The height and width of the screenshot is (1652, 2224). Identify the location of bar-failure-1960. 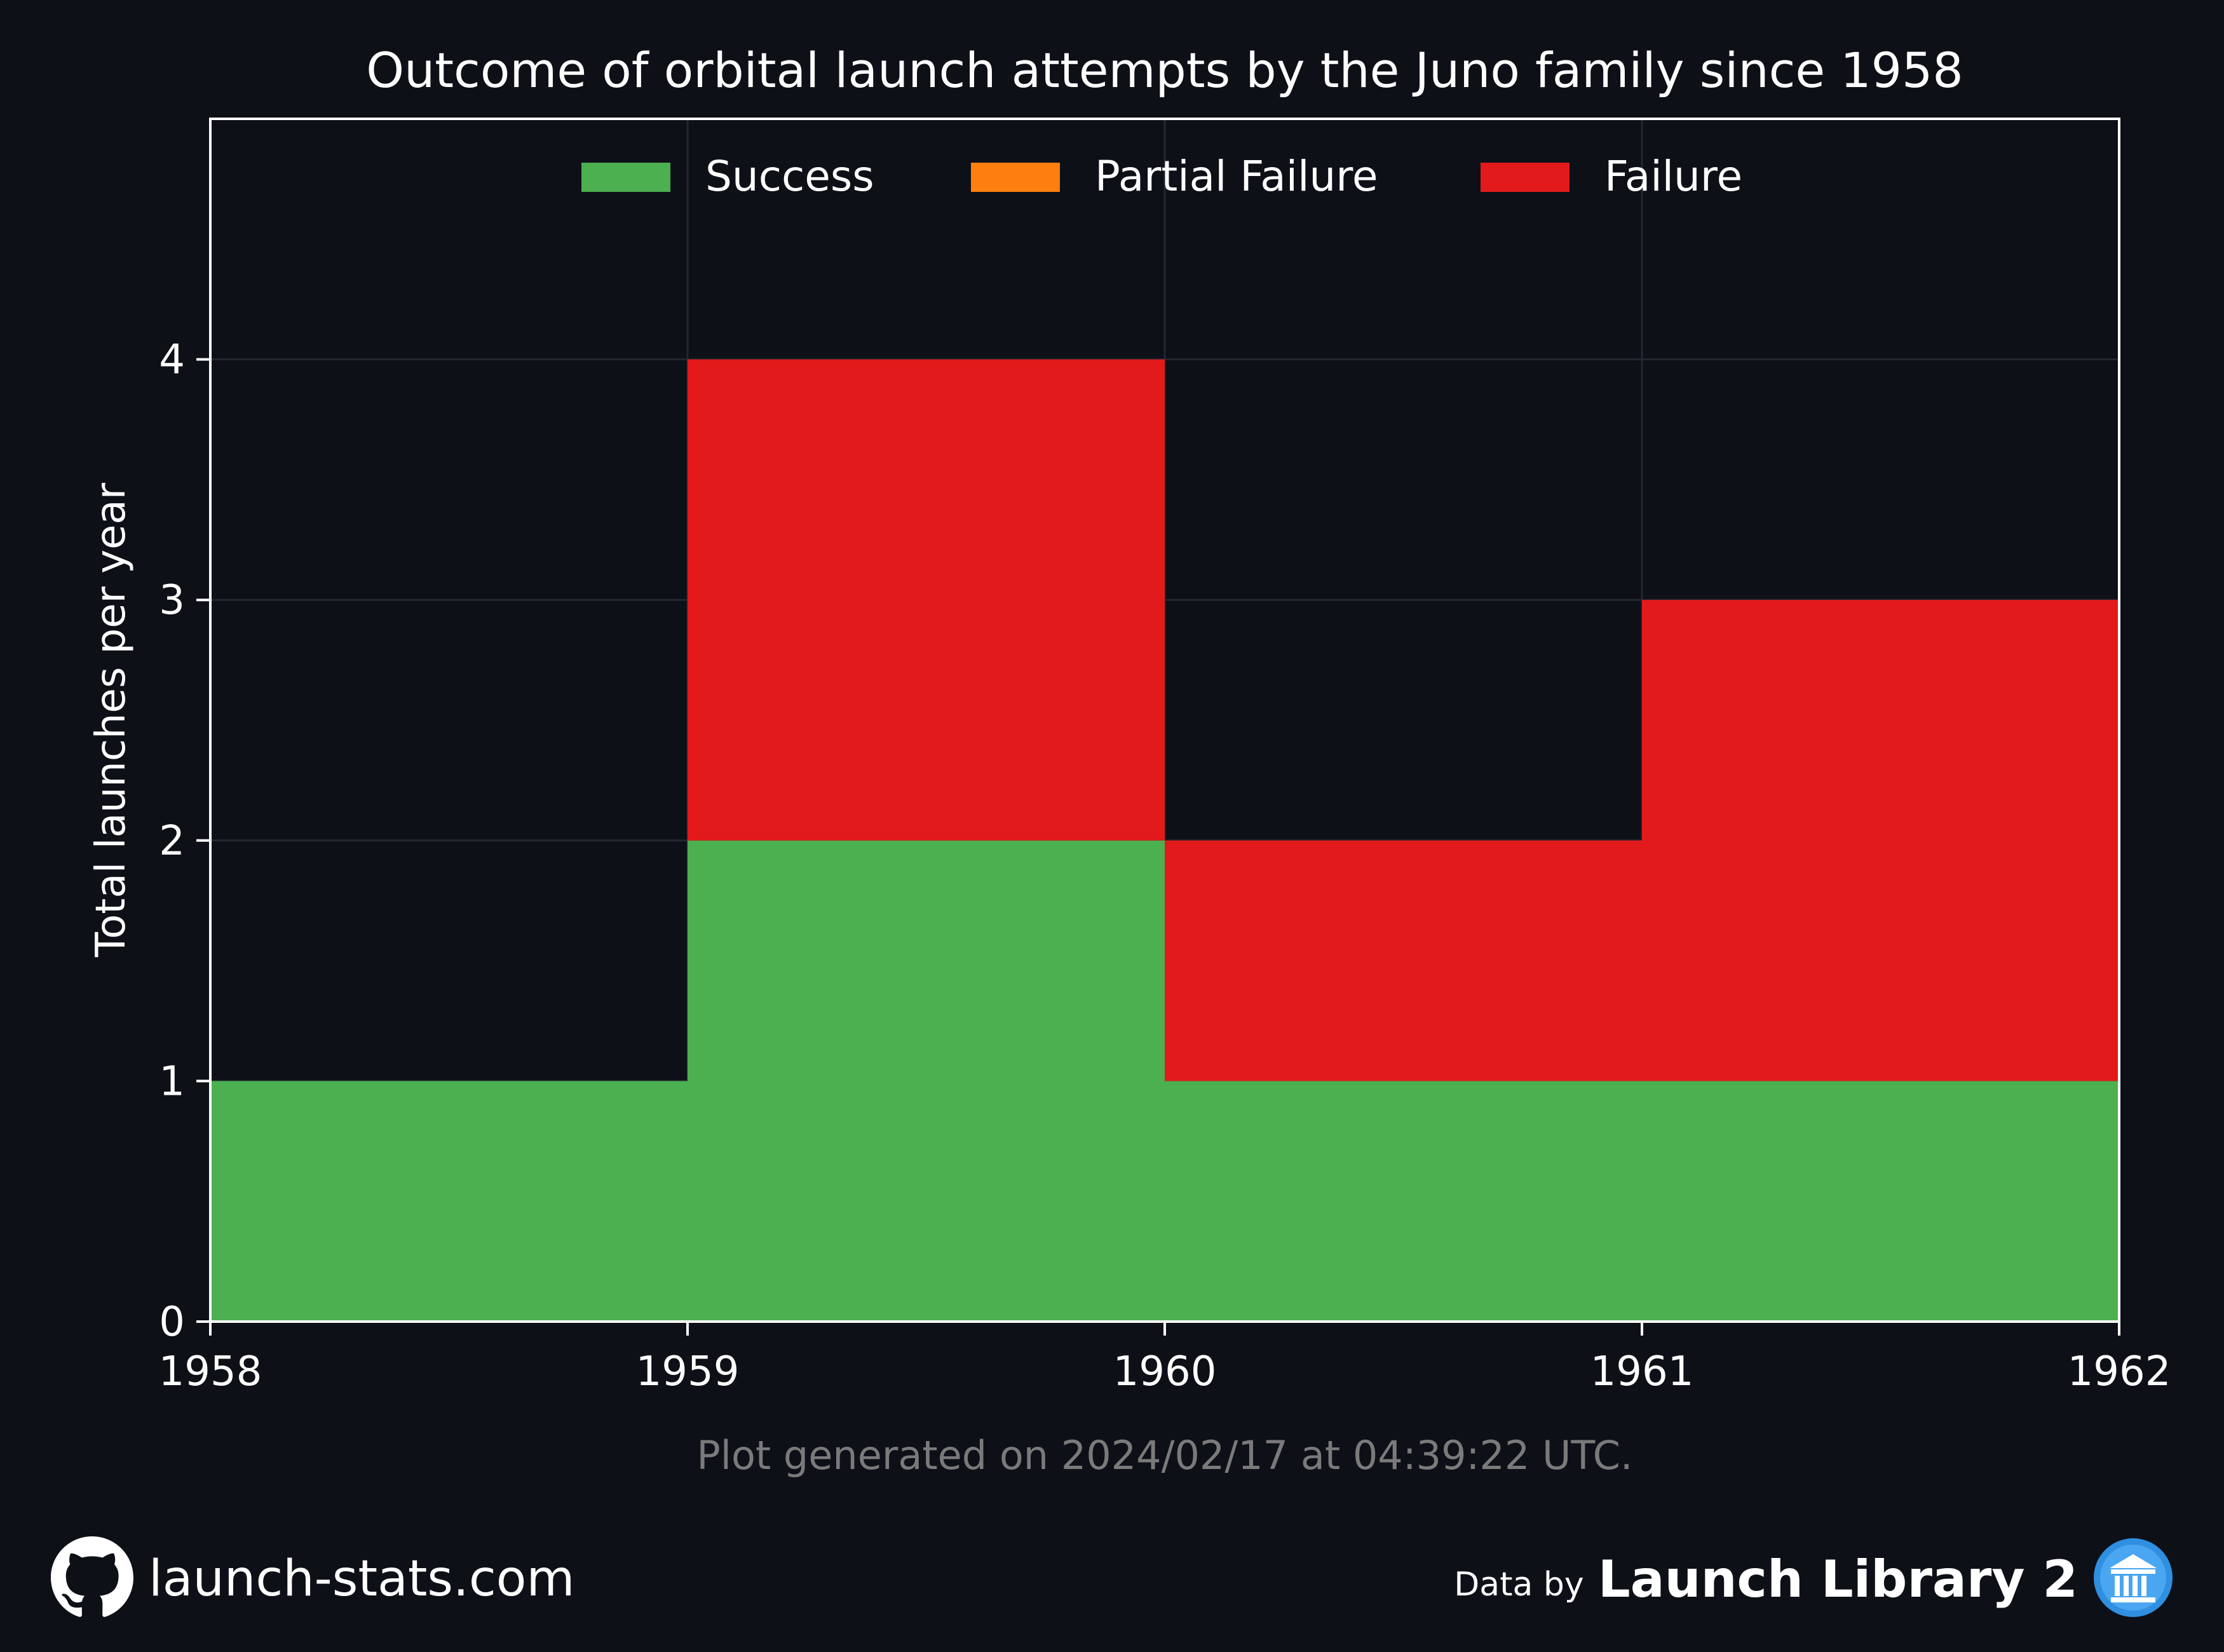
(1404, 961).